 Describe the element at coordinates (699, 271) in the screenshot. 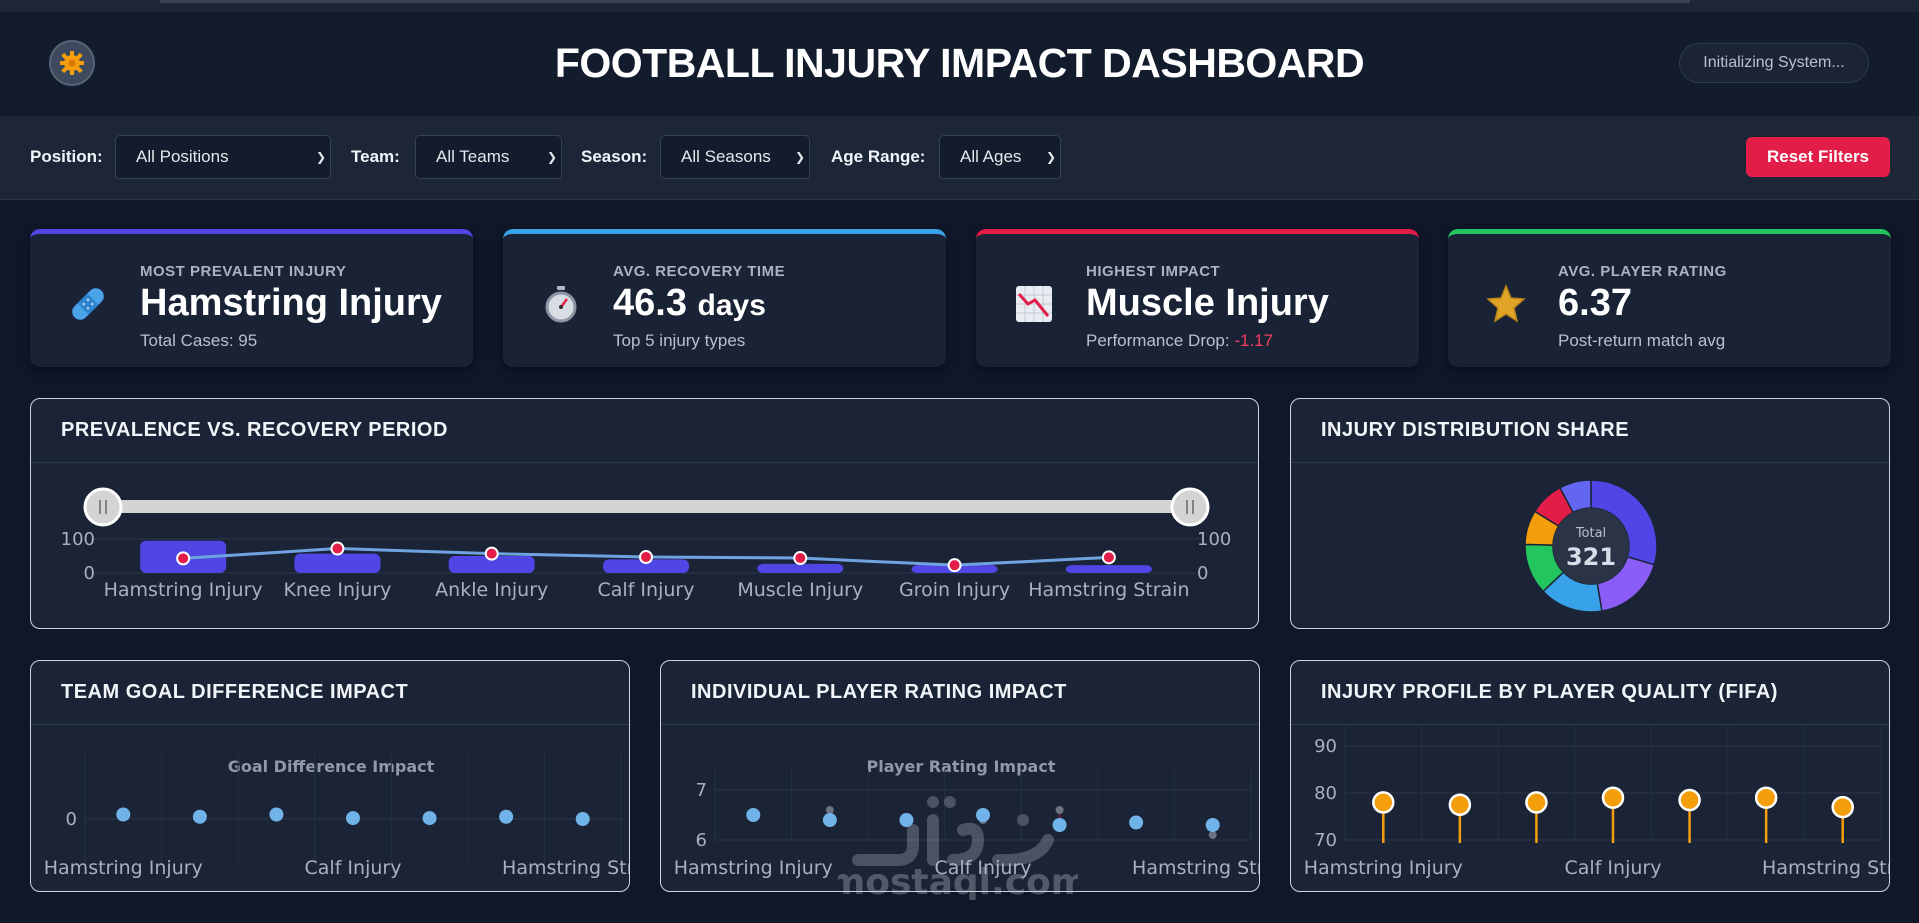

I see `kpi-label: AVG. RECOVERY TIME` at that location.